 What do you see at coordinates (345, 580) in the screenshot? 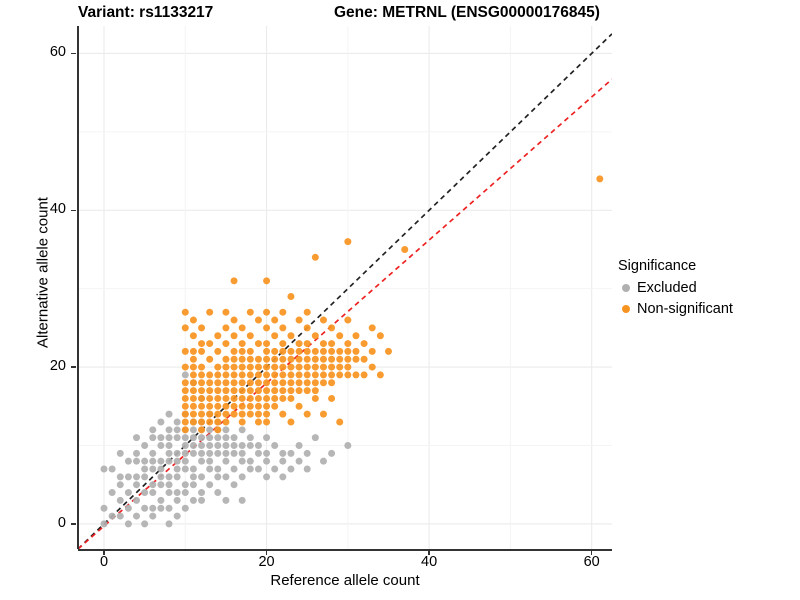
I see `x-axis-title: Reference allele count` at bounding box center [345, 580].